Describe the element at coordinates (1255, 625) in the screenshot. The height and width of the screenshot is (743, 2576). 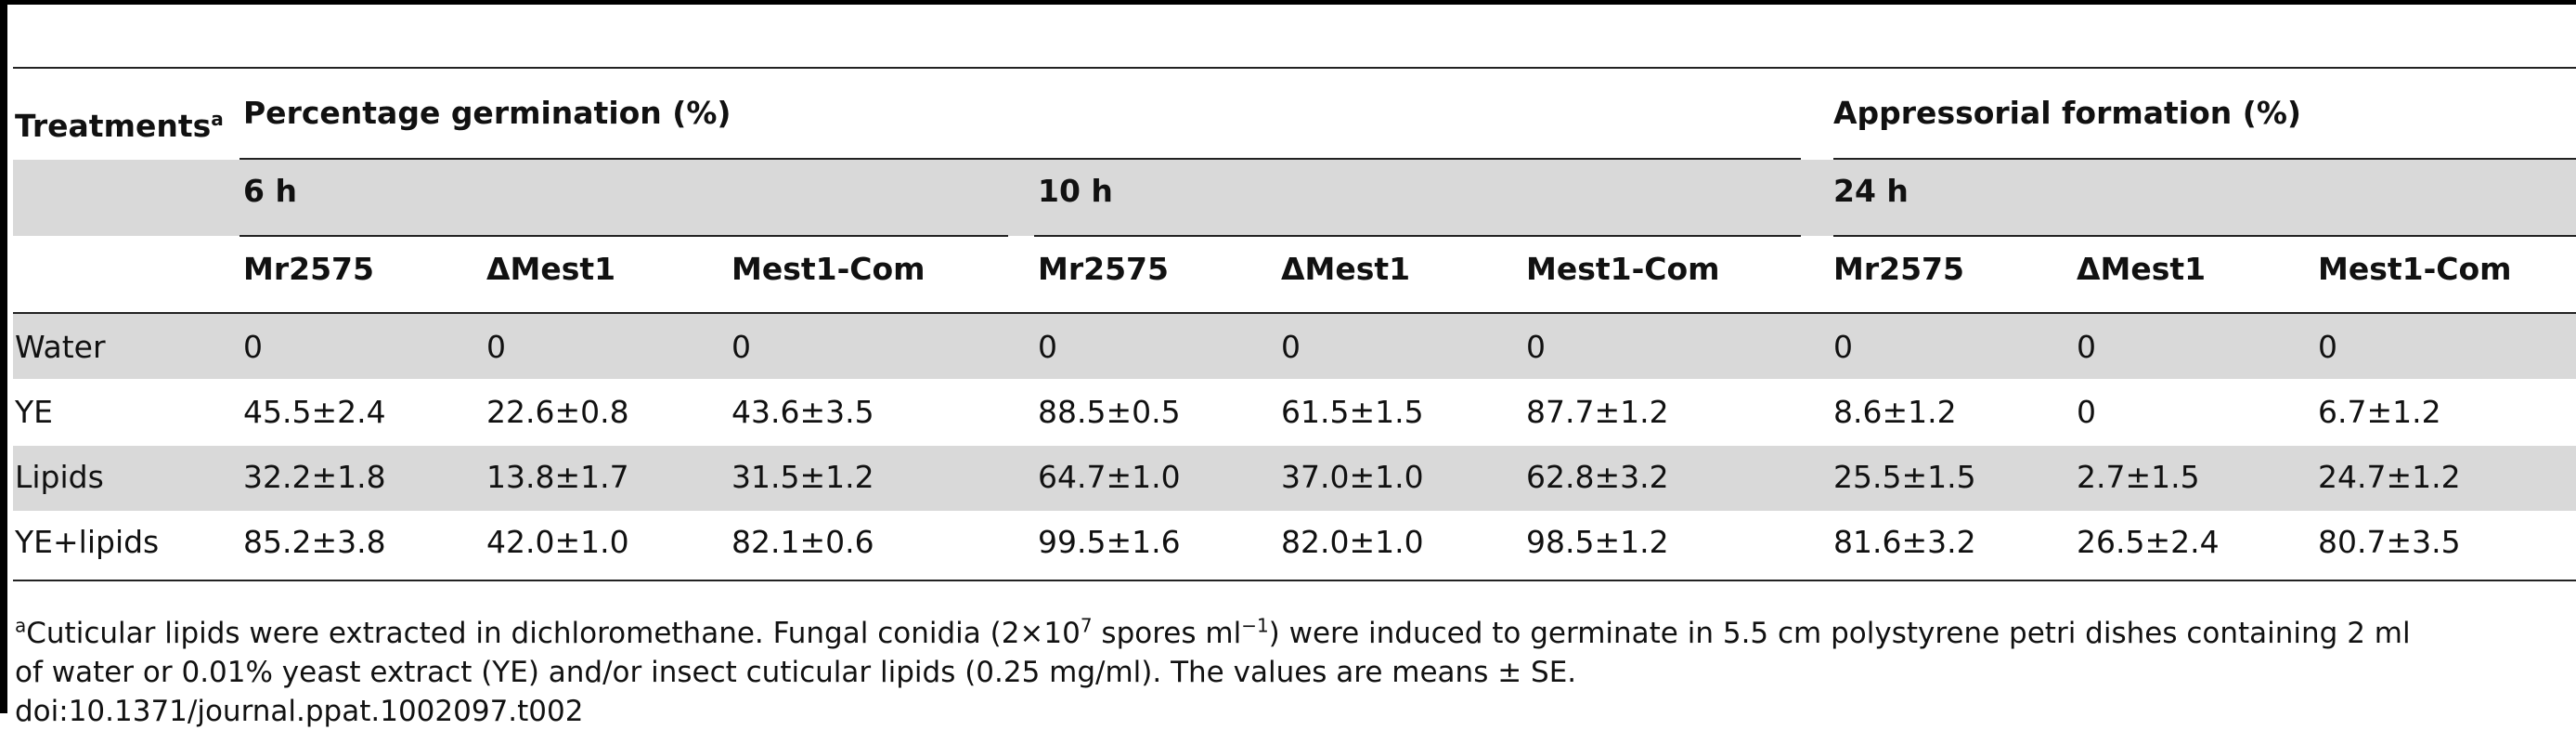
I see `footnote-exponent-2: −1` at that location.